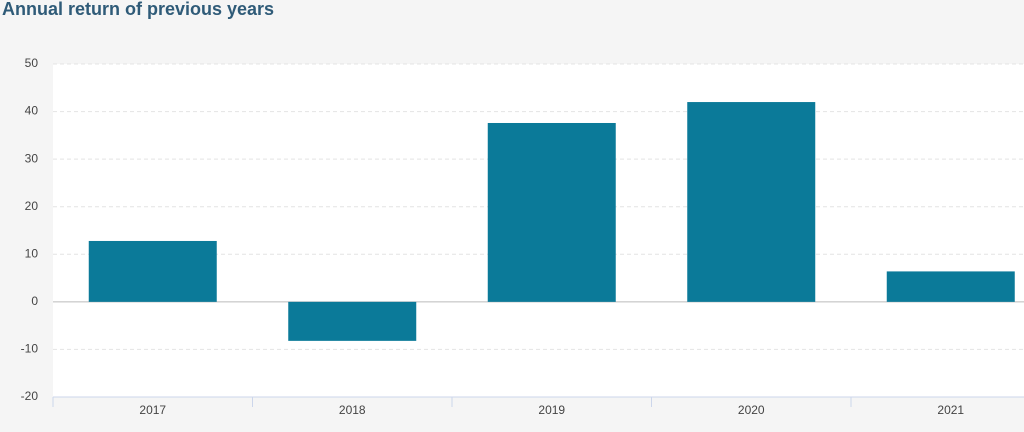 This screenshot has height=432, width=1024. Describe the element at coordinates (551, 410) in the screenshot. I see `x-tick-label: 2019` at that location.